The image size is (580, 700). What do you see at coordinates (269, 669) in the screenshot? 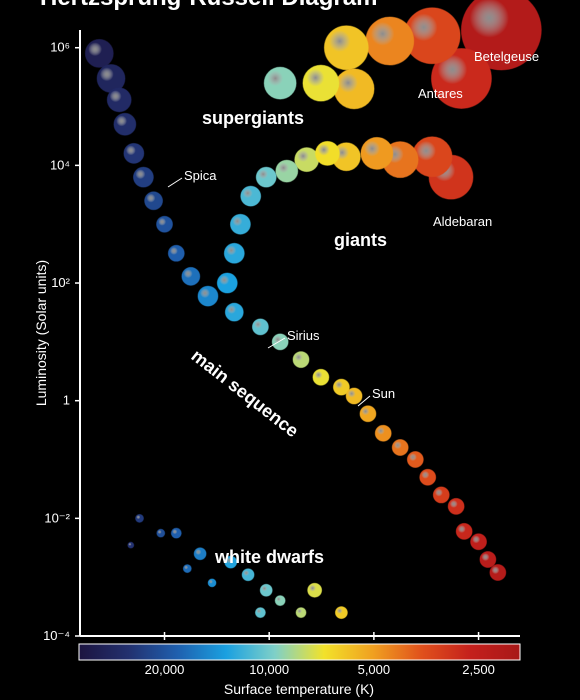
I see `x-tick-label: 10,000` at bounding box center [269, 669].